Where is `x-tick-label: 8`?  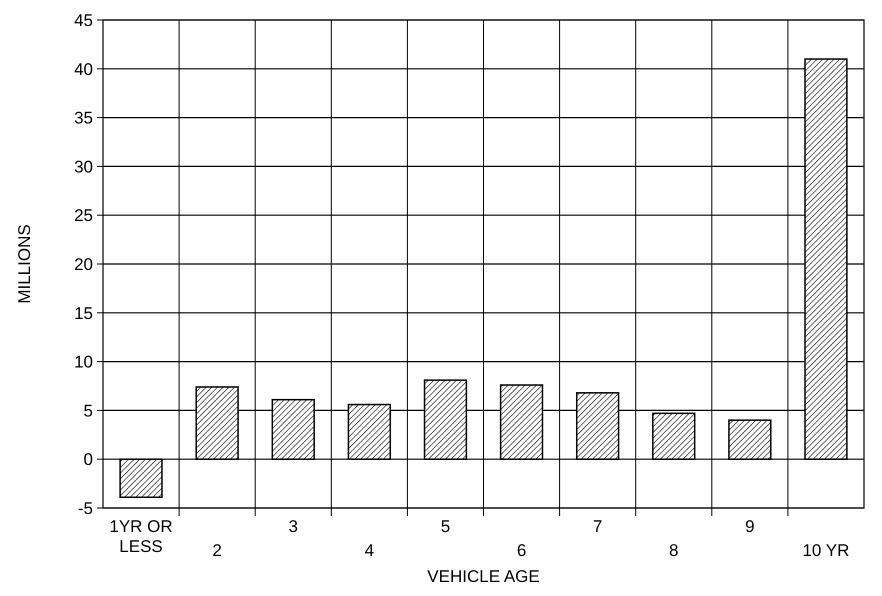
x-tick-label: 8 is located at coordinates (673, 550).